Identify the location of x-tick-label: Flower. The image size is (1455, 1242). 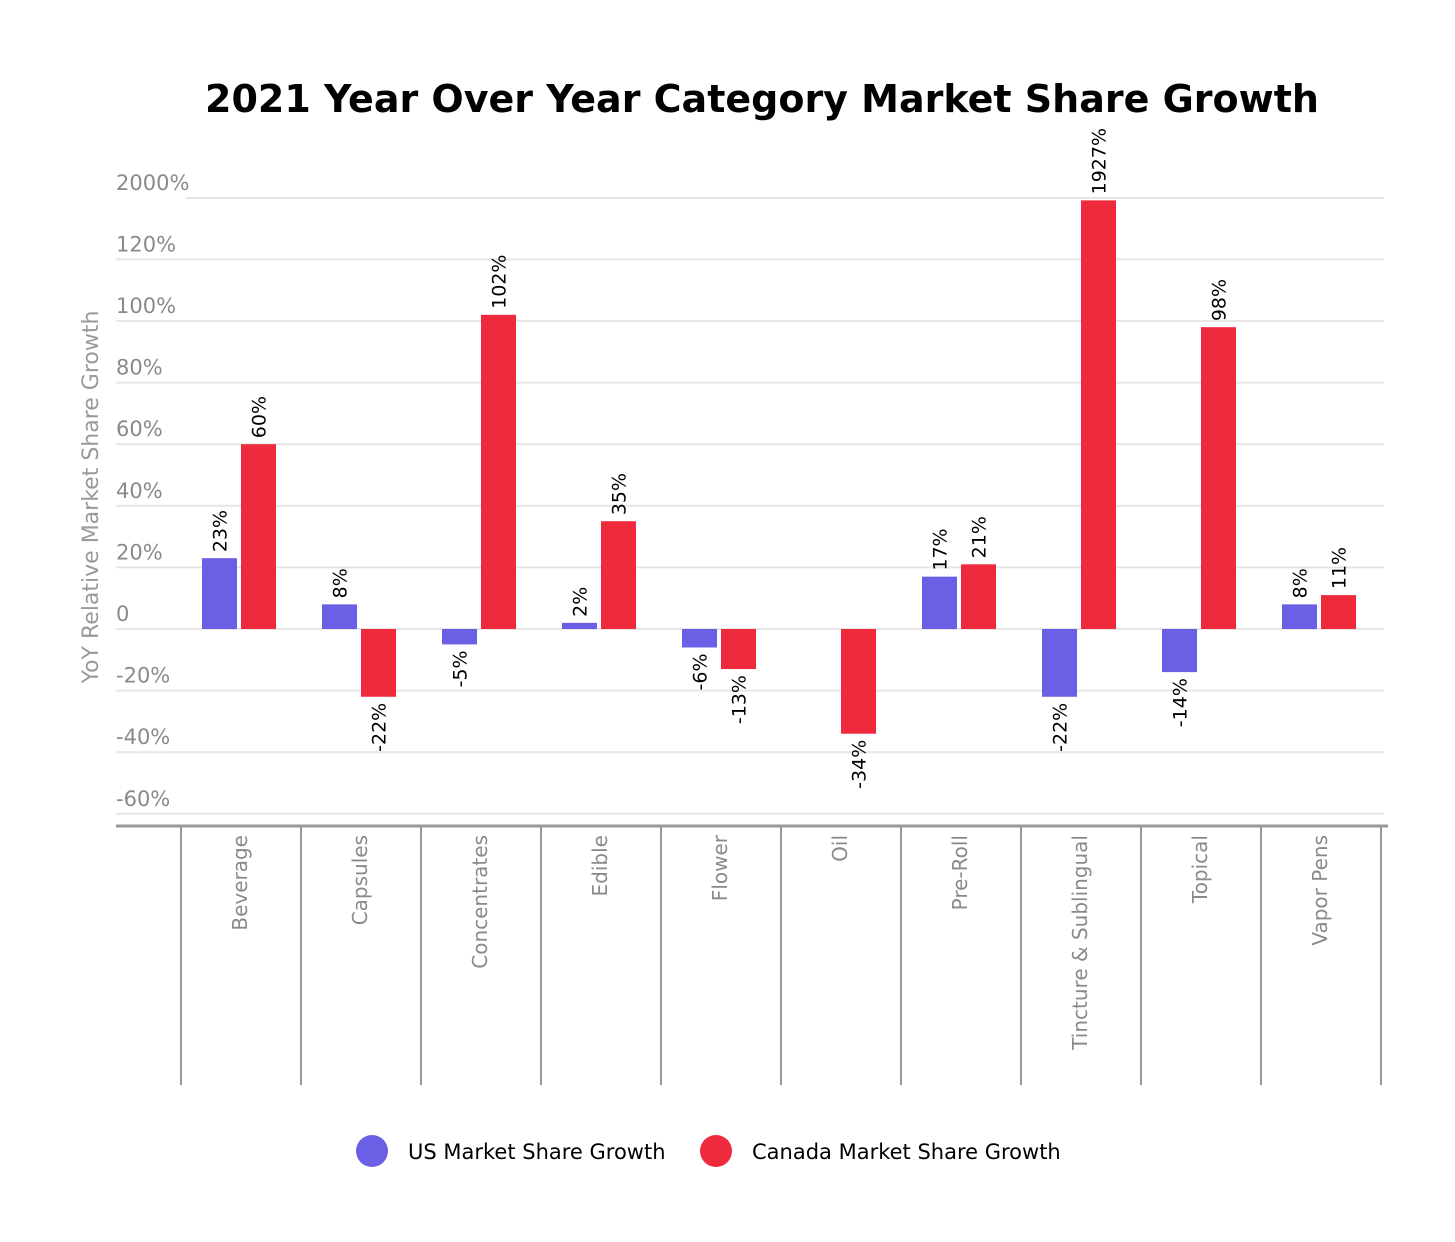
(720, 867).